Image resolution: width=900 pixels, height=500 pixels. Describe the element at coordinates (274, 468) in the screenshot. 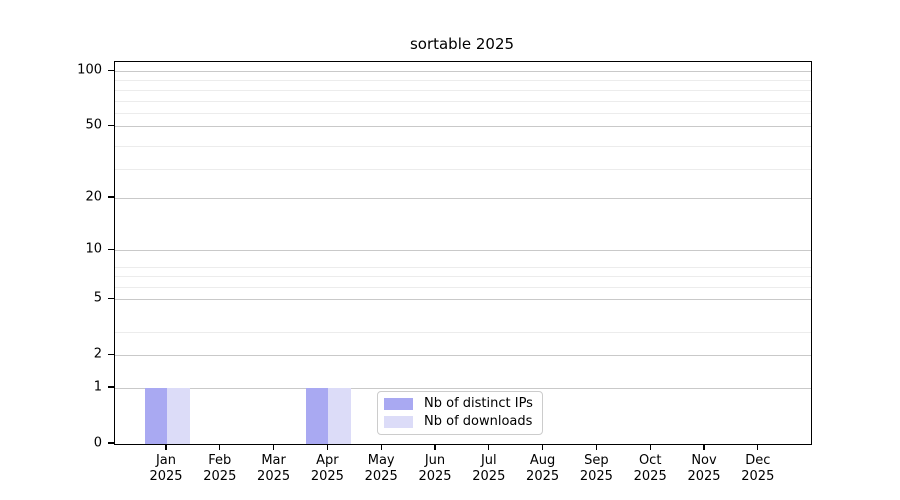

I see `x-tick-label-mar: Mar 2025` at that location.